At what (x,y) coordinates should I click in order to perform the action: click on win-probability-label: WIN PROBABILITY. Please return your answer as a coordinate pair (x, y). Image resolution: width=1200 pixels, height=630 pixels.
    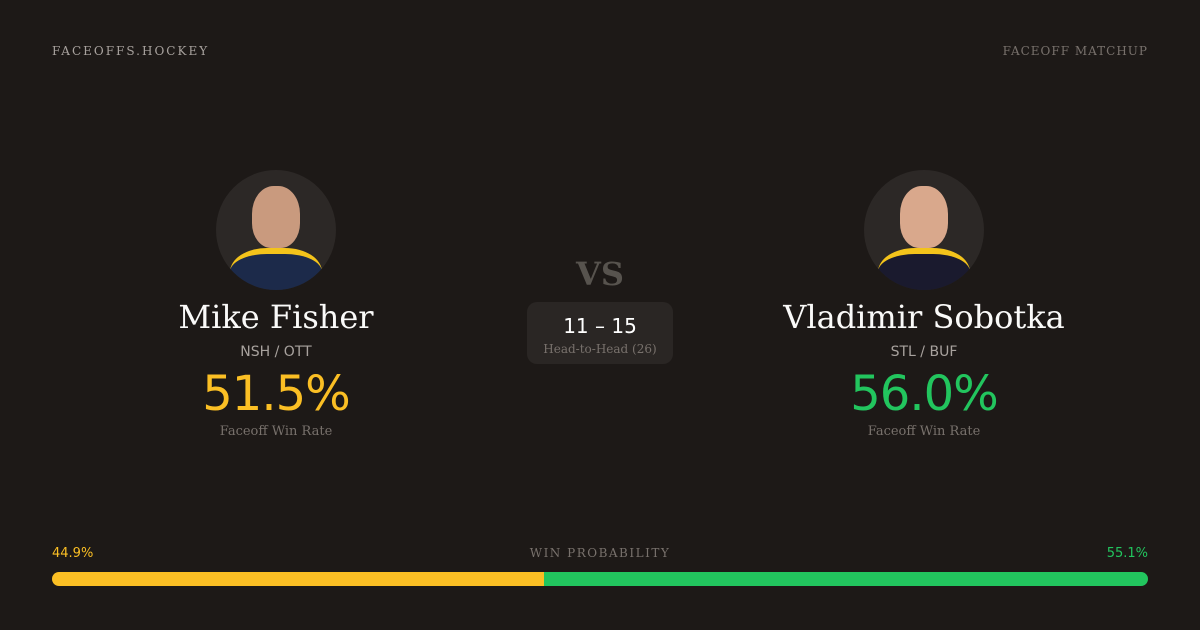
    Looking at the image, I should click on (600, 553).